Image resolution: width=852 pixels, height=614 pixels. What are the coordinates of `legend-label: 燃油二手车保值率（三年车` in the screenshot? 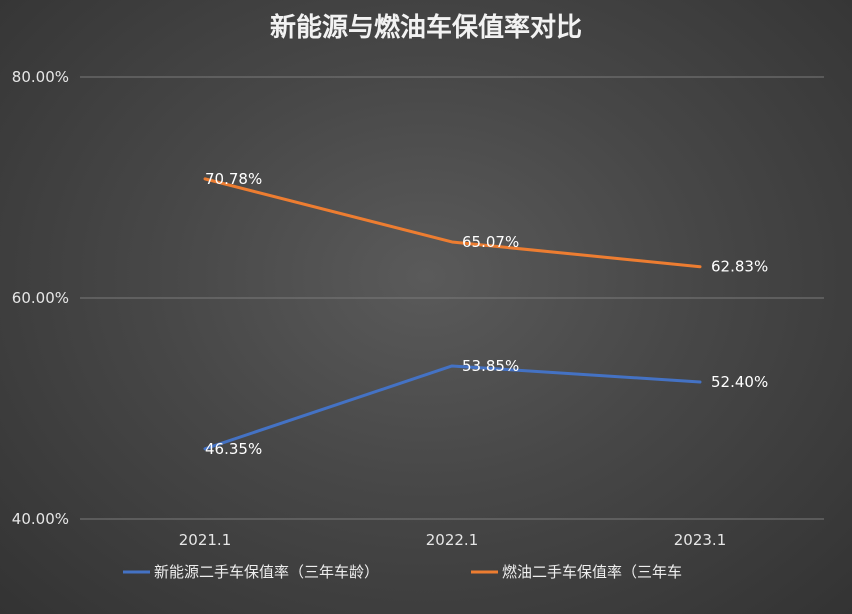 It's located at (592, 572).